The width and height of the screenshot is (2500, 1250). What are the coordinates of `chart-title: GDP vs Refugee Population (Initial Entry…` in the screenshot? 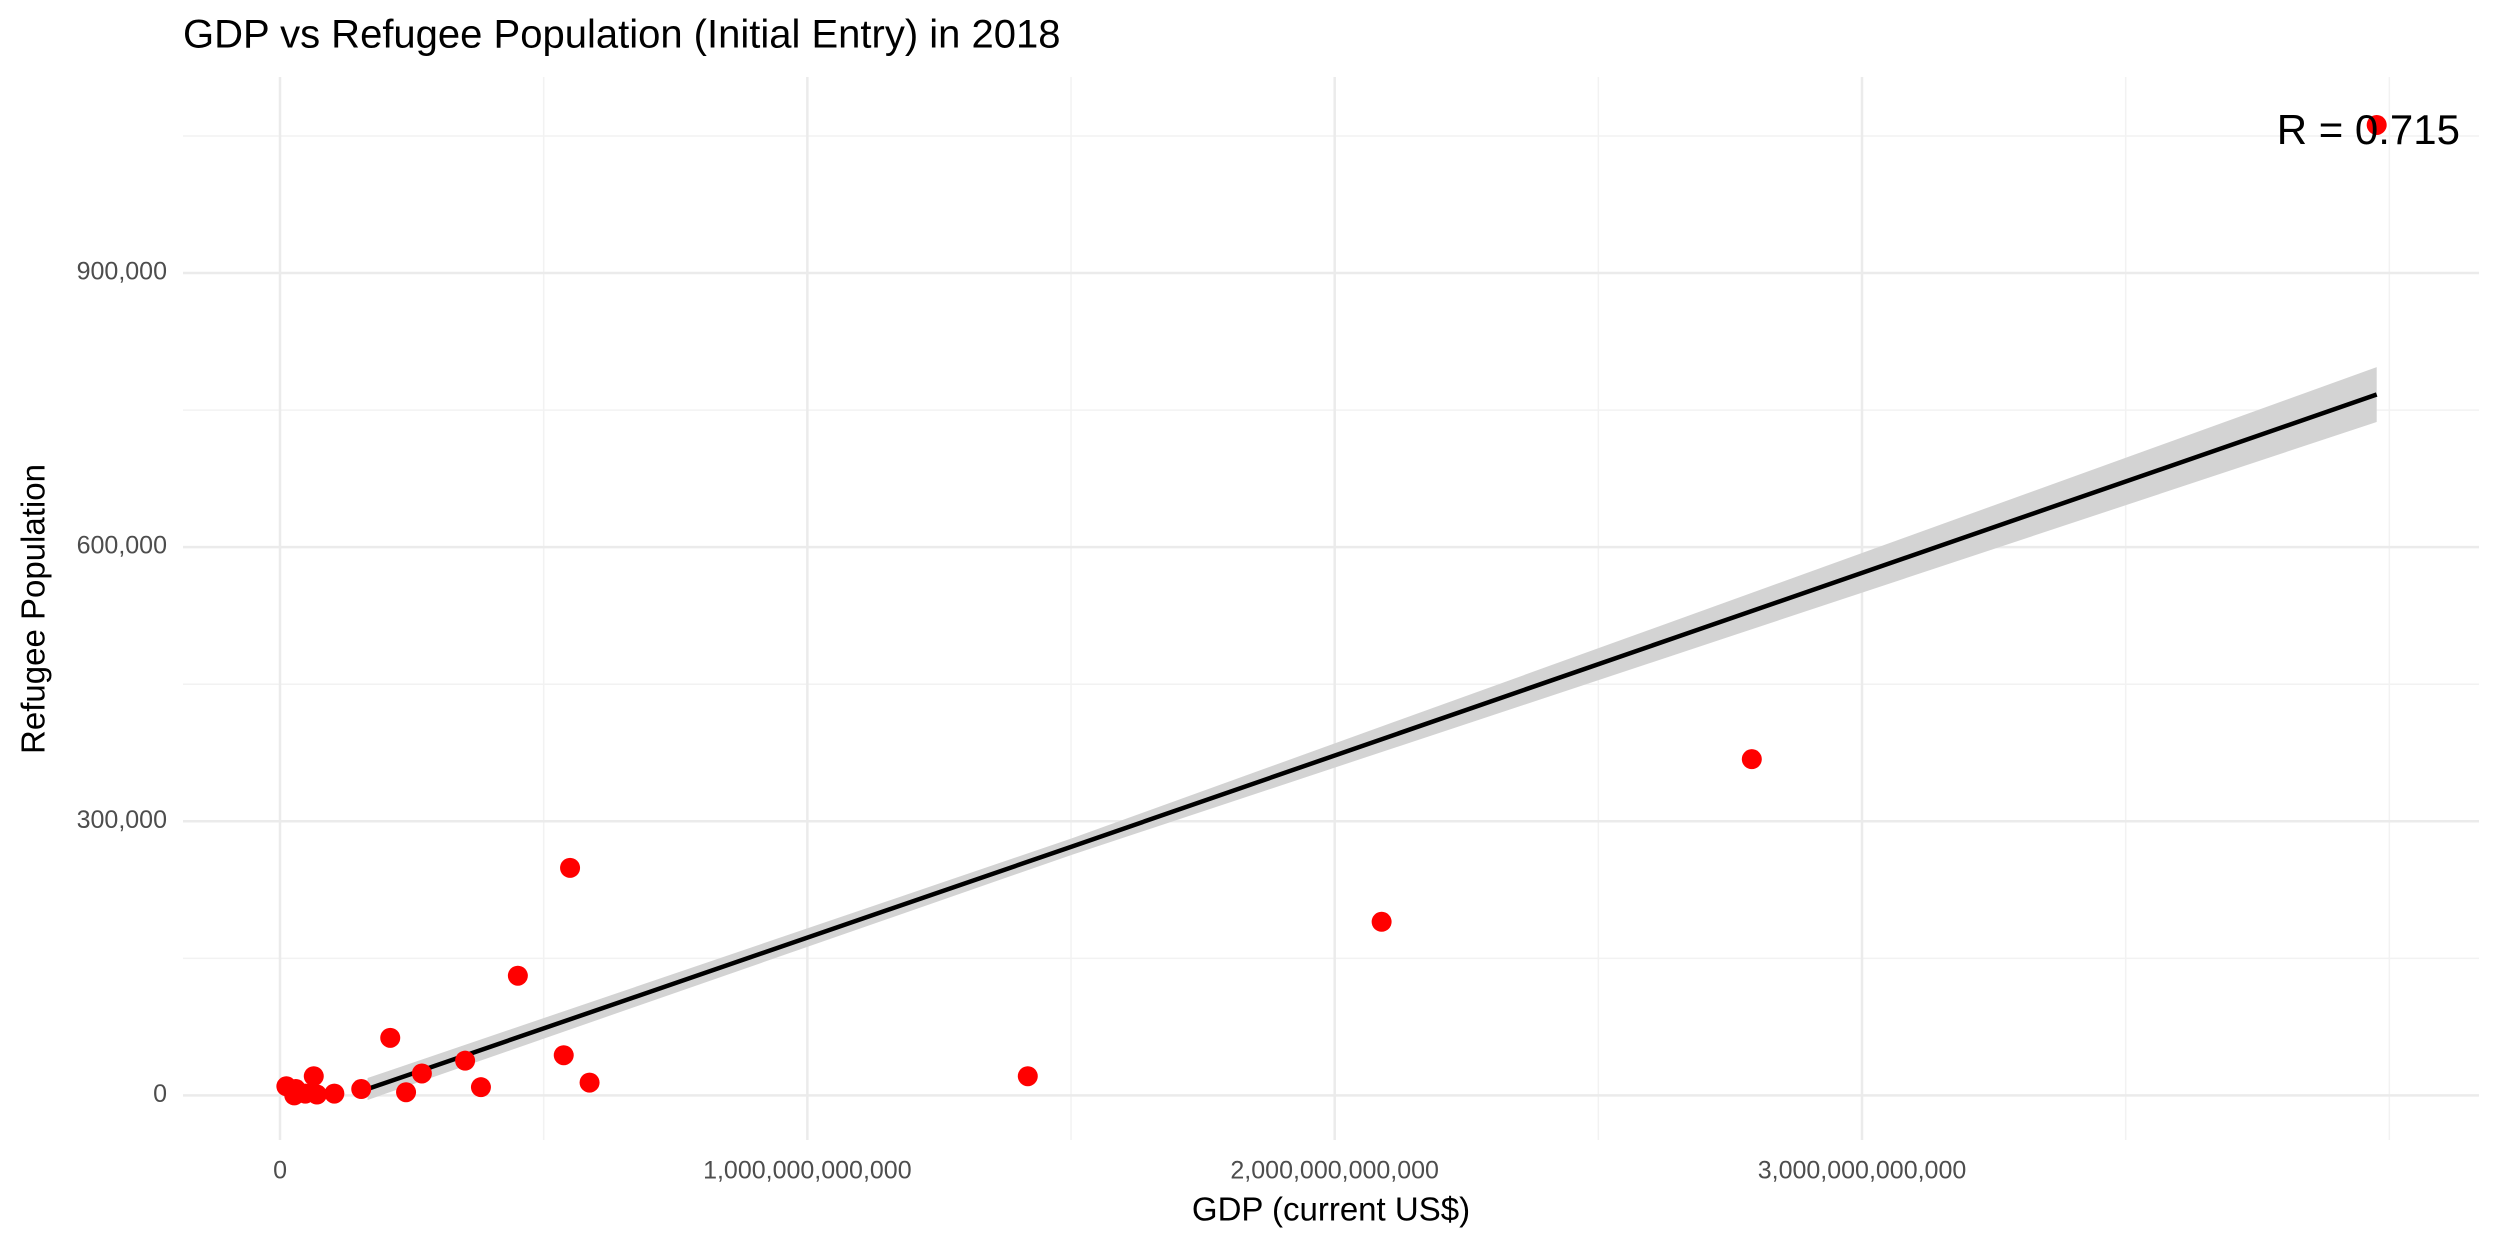 It's located at (622, 35).